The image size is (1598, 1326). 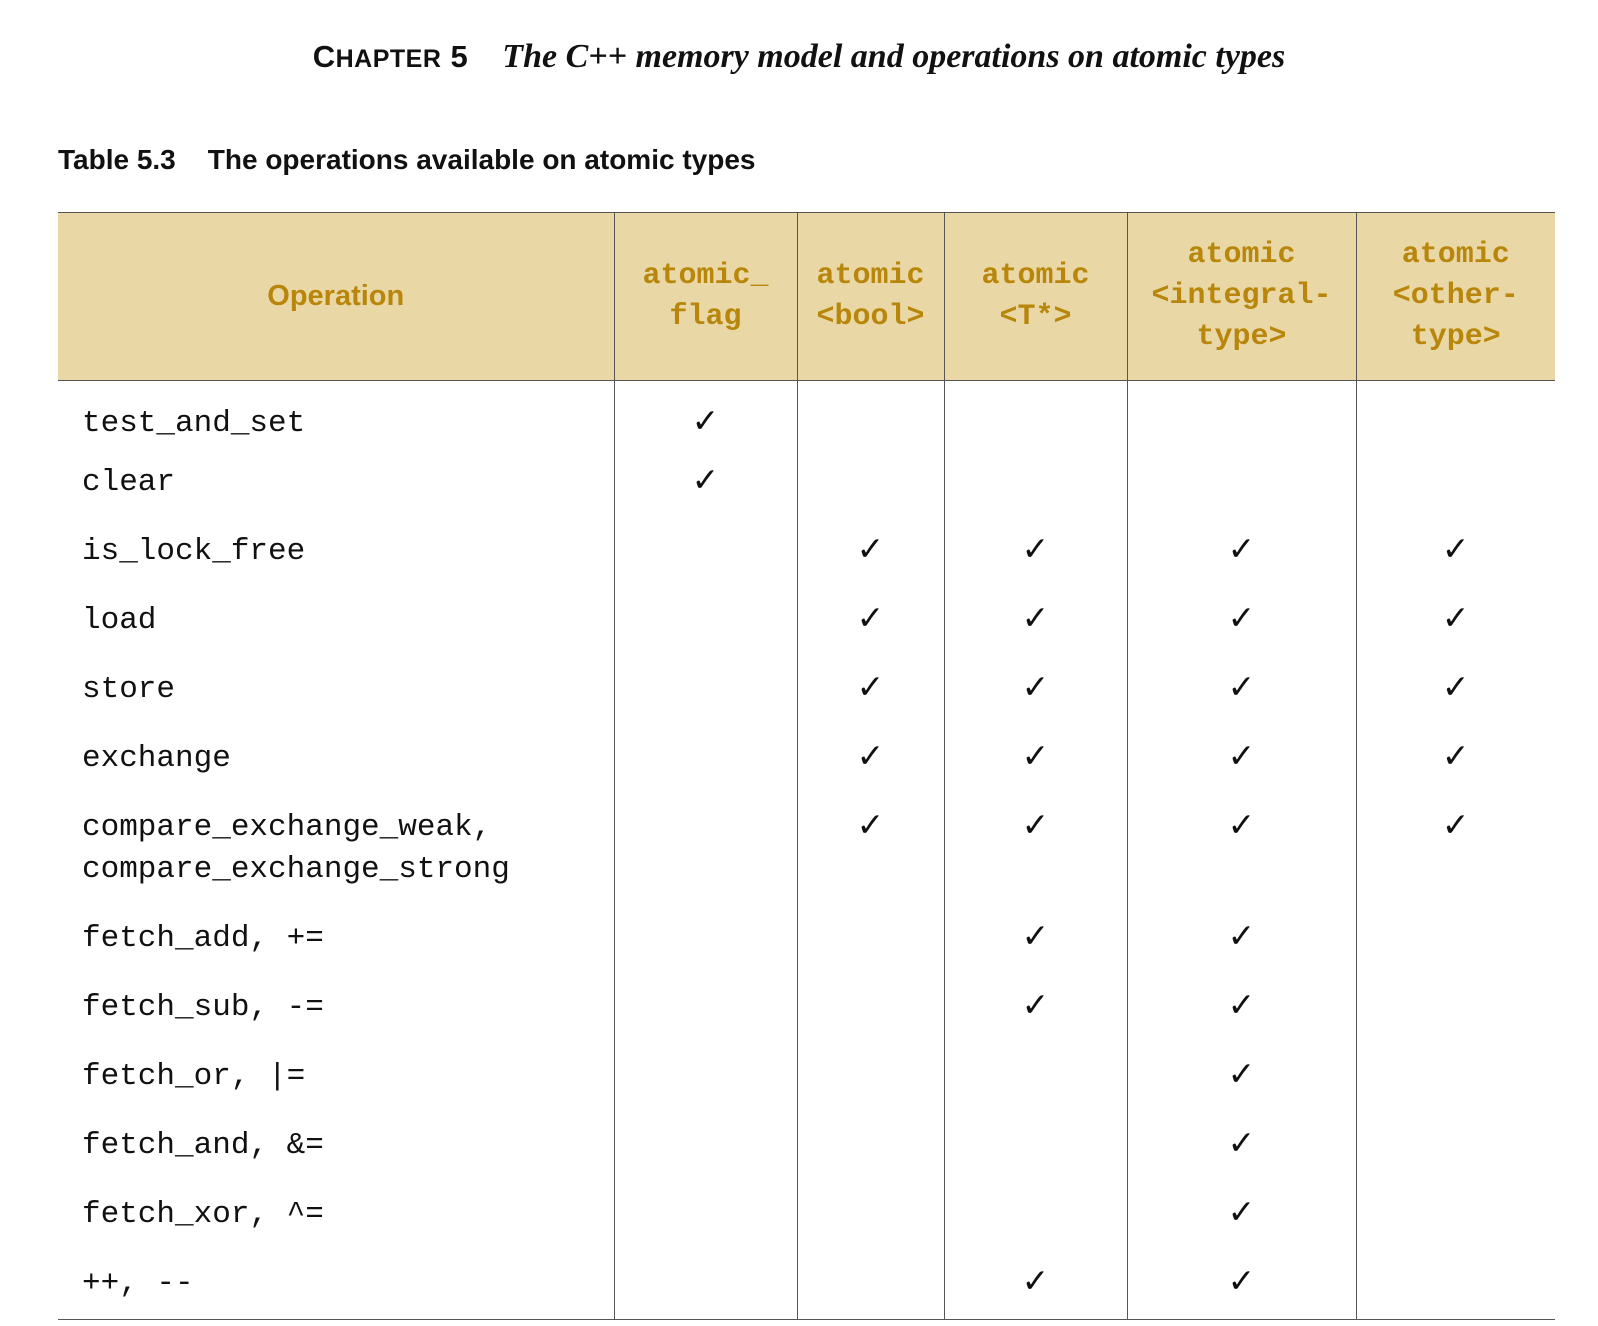 I want to click on column-header-line: <integral-, so click(x=1241, y=296).